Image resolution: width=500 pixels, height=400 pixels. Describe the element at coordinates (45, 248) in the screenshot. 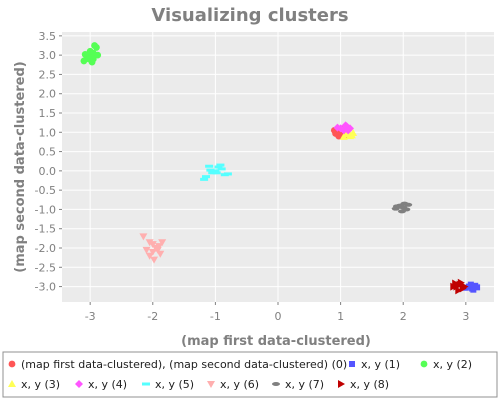

I see `y-tick-label: -2.0` at that location.